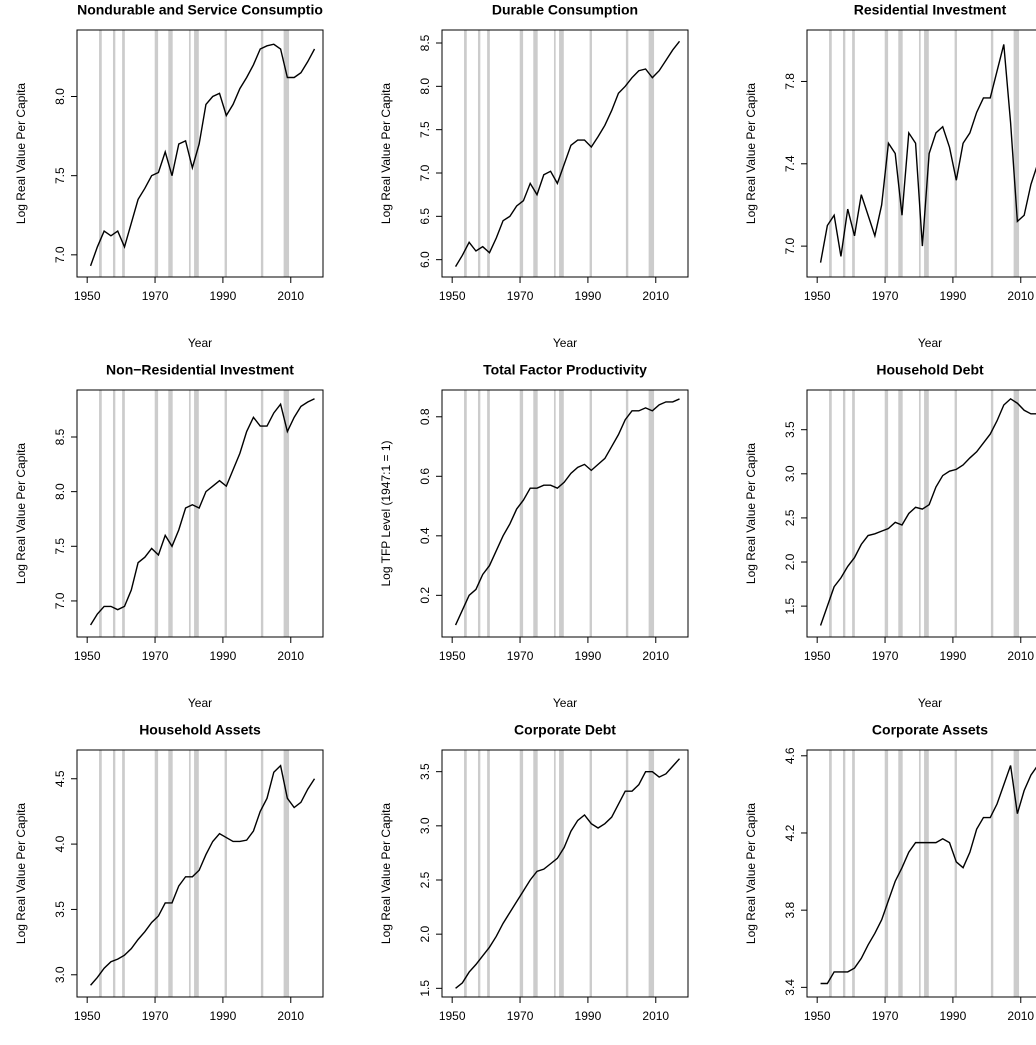 This screenshot has width=1036, height=1045. What do you see at coordinates (200, 370) in the screenshot?
I see `chart-title: Non−Residential Investment` at bounding box center [200, 370].